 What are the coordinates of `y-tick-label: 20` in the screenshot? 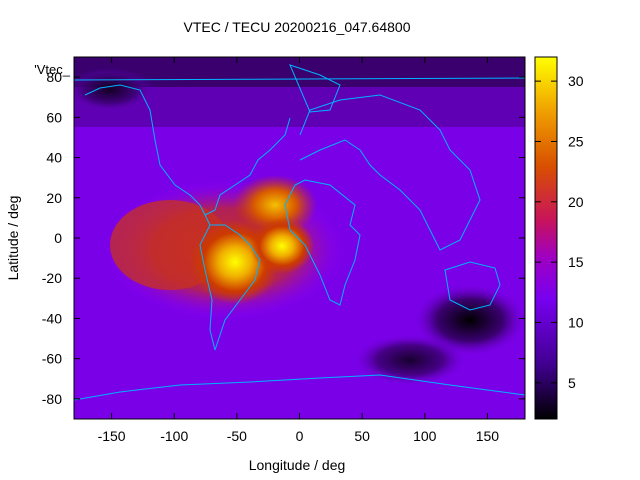 It's located at (54, 198).